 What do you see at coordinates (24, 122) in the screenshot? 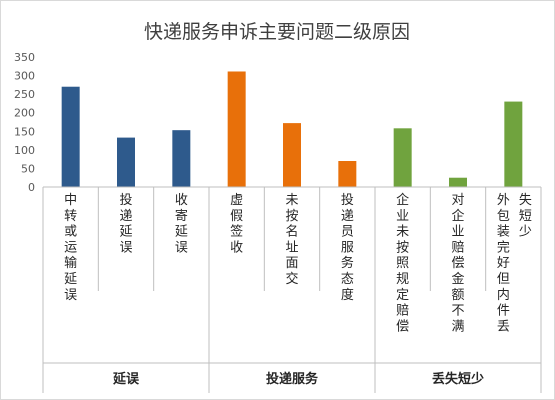
I see `y-axis-ticks: 0 50 100 150 200 250 300 350` at bounding box center [24, 122].